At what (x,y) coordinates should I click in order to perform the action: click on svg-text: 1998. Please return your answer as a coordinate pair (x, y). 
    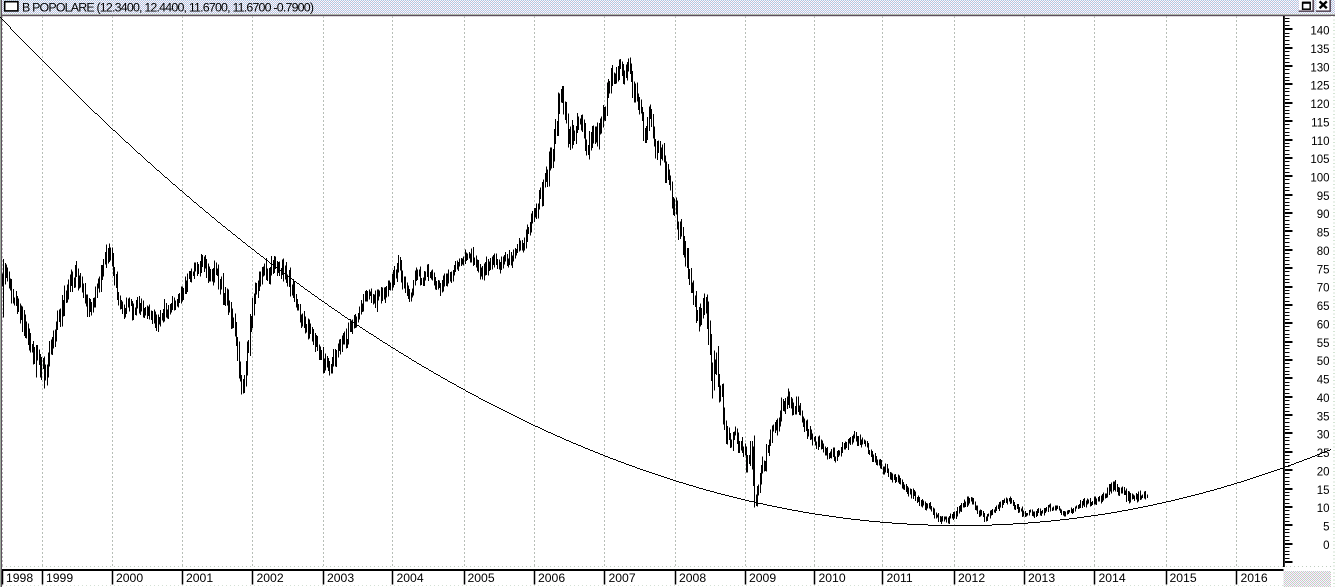
    Looking at the image, I should click on (19, 578).